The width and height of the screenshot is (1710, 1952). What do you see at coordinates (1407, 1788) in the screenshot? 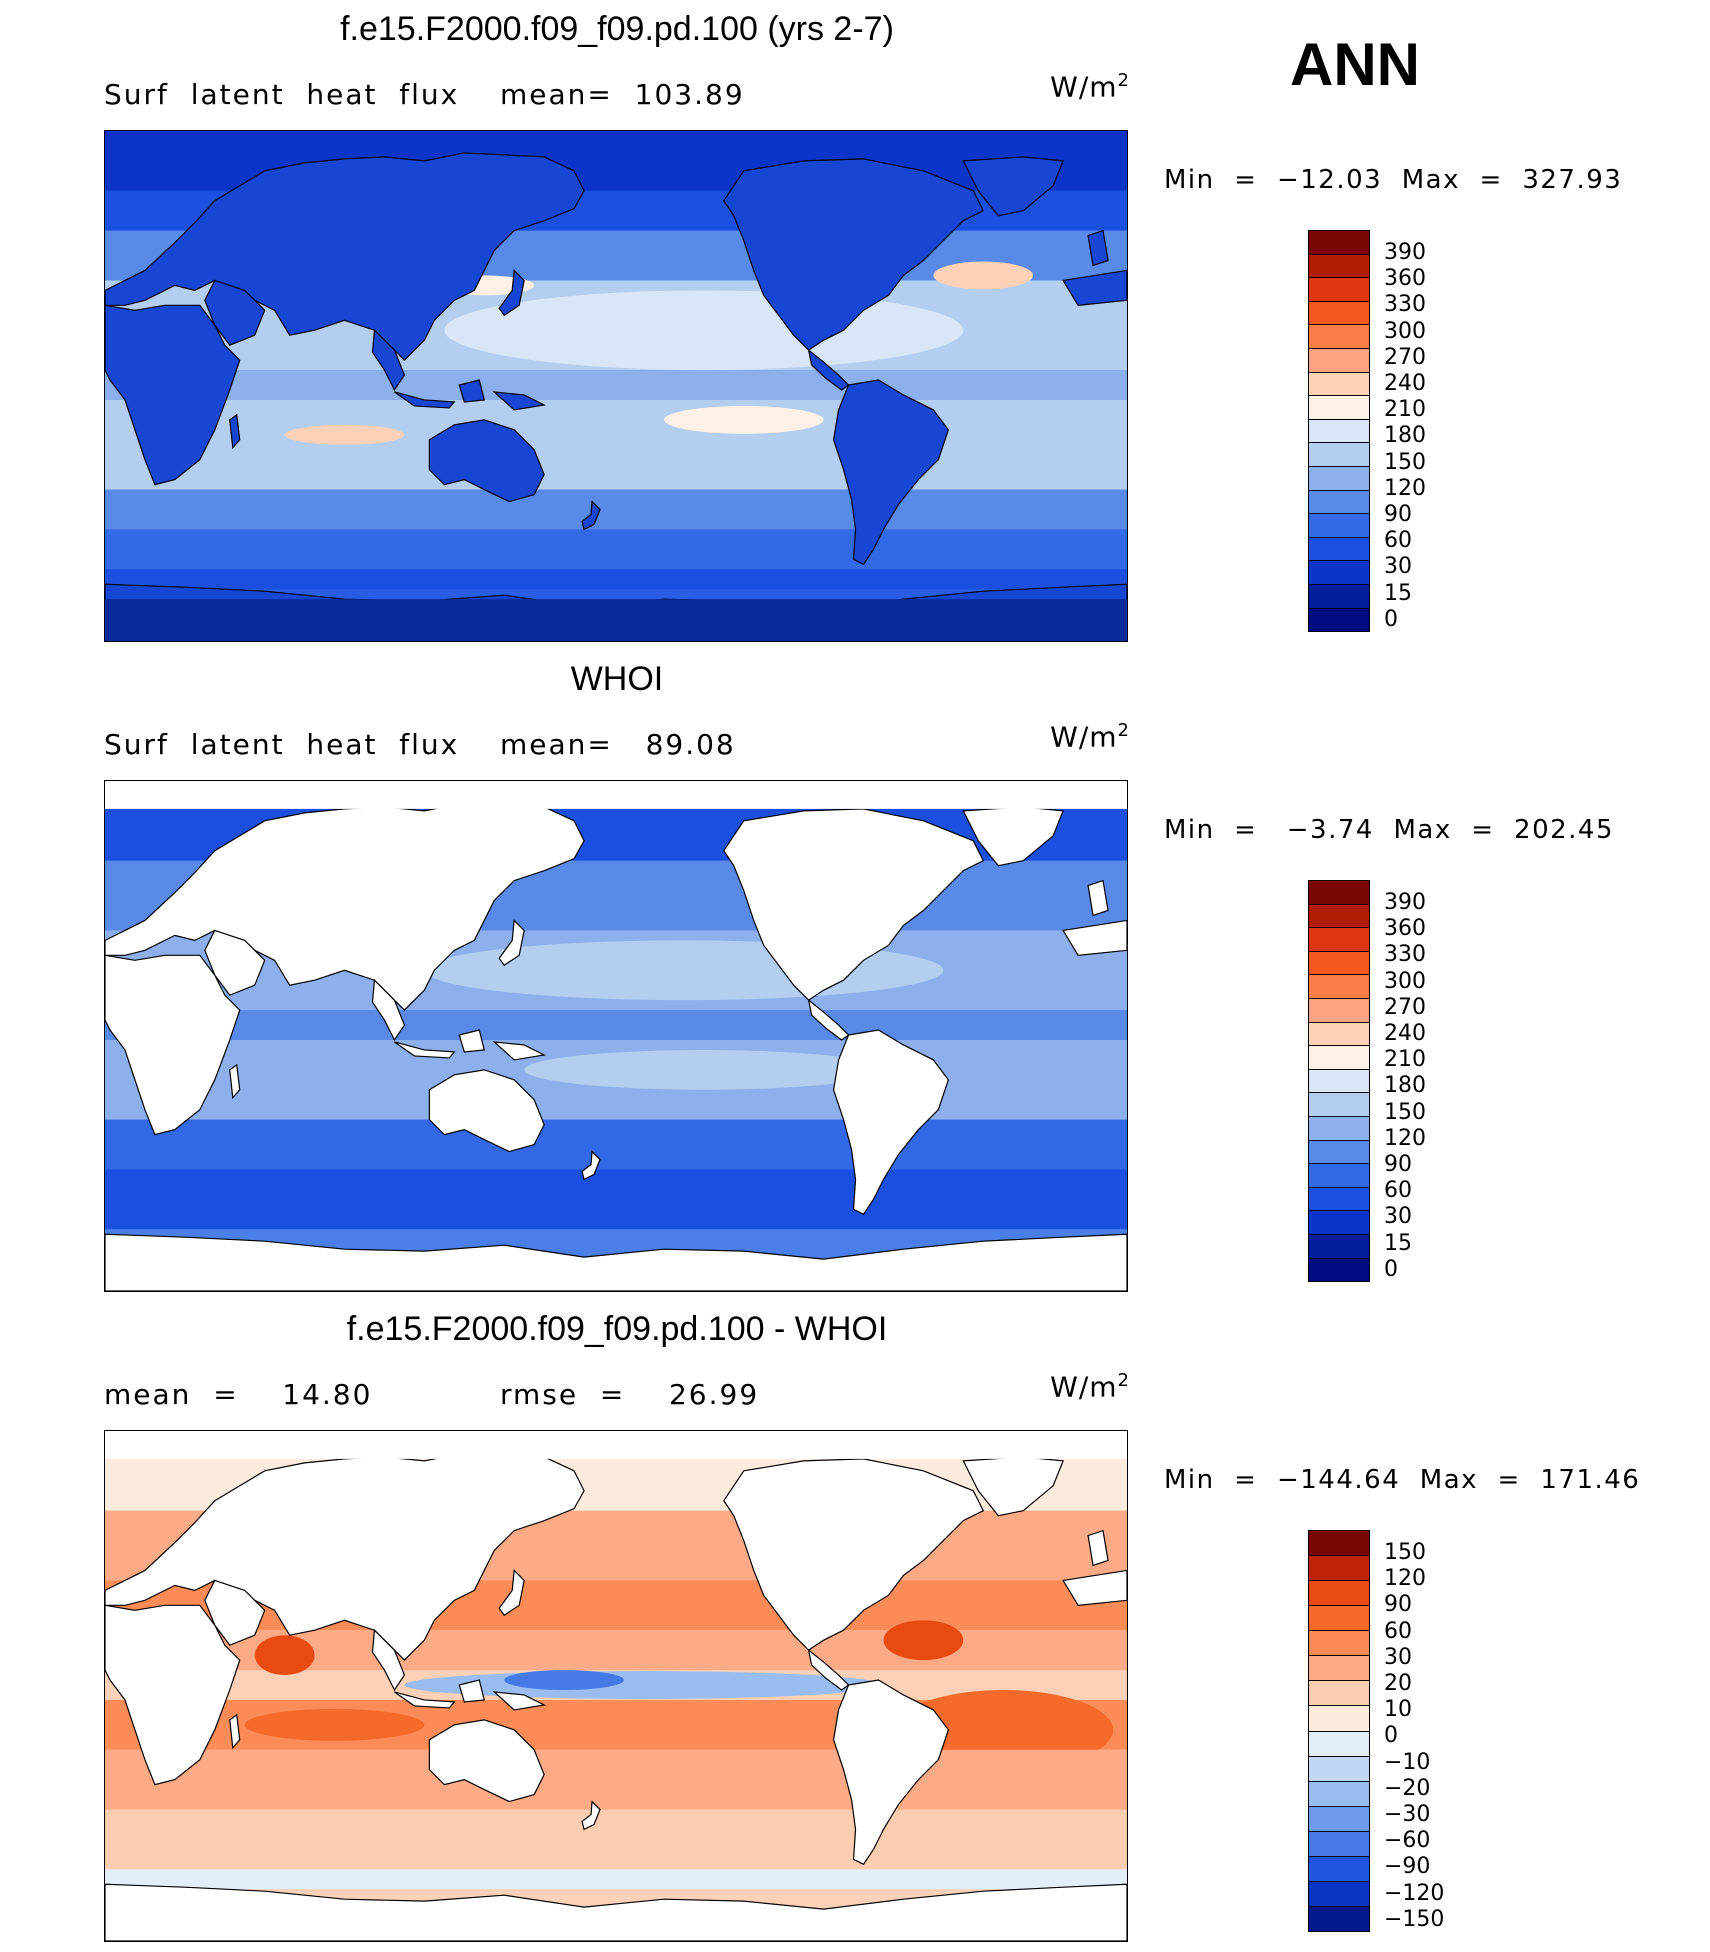
I see `colorbar-tick-label: −20` at bounding box center [1407, 1788].